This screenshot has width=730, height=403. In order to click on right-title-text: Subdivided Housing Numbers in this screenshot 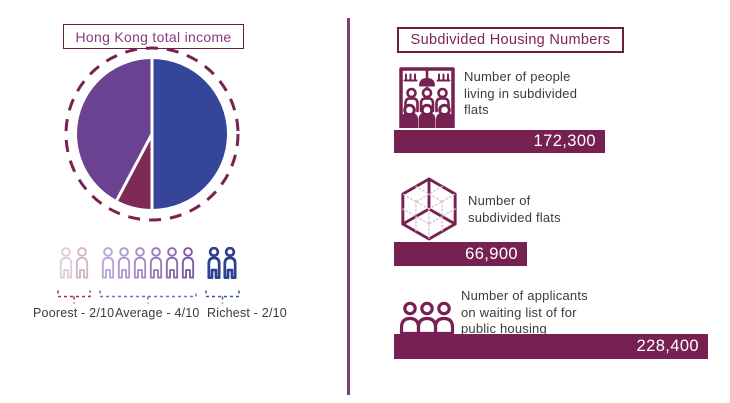, I will do `click(510, 40)`.